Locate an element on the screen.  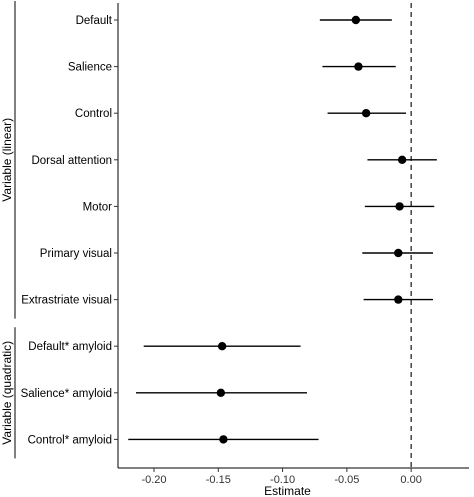
x-tick-label: -0.05 is located at coordinates (346, 480).